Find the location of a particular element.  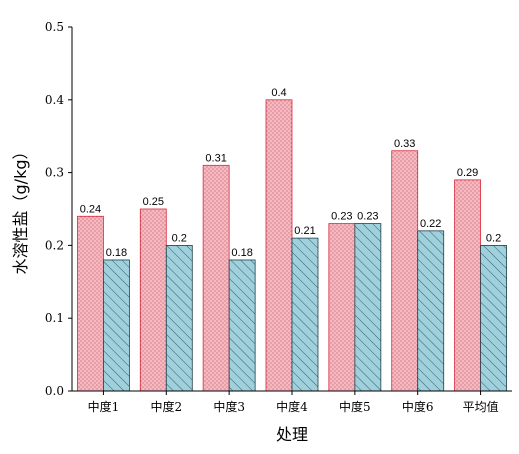

x-tick-label: 中度4 is located at coordinates (292, 406).